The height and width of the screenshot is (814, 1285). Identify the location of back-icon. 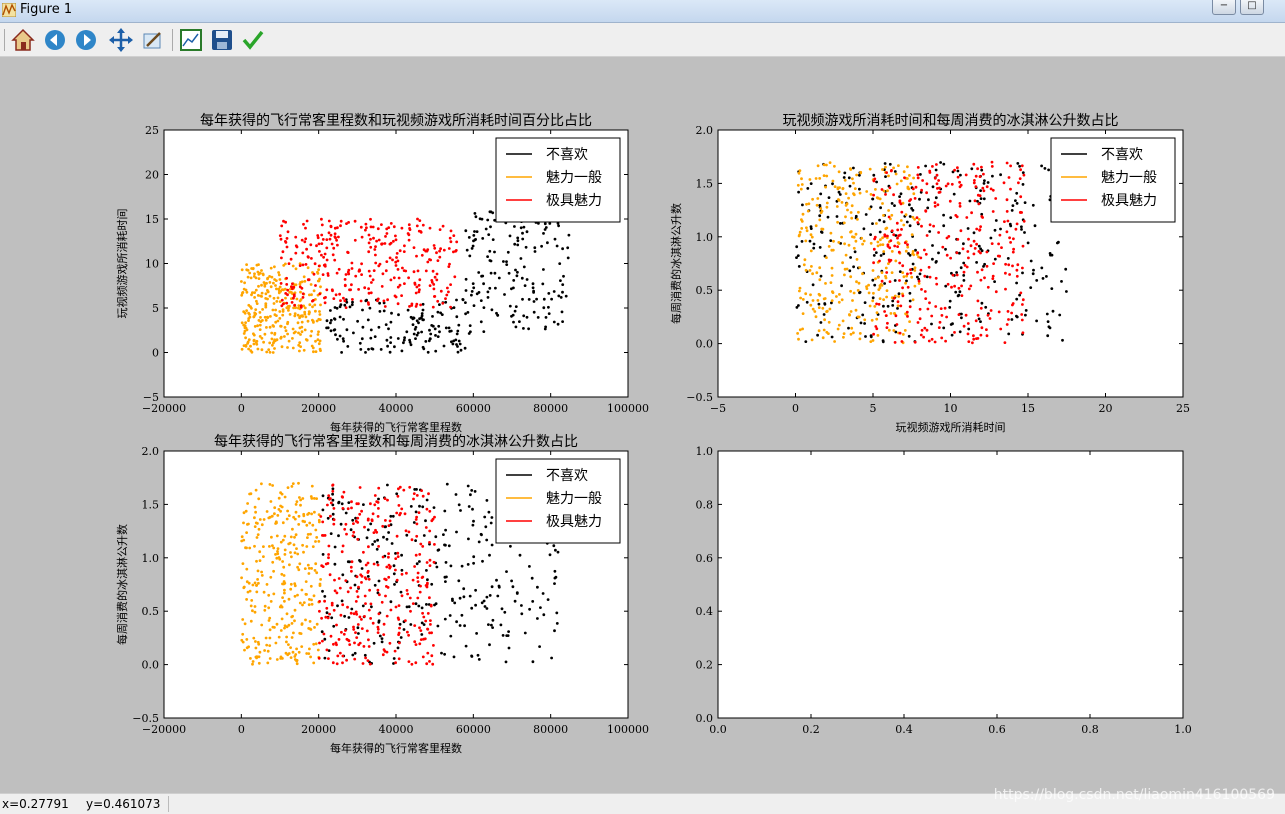
(55, 40).